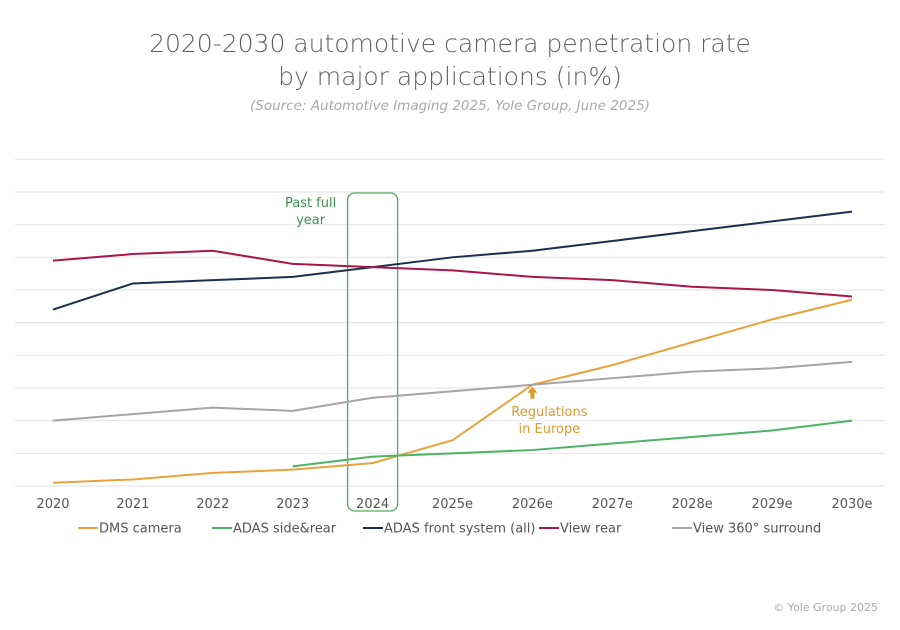 The width and height of the screenshot is (900, 630). Describe the element at coordinates (550, 429) in the screenshot. I see `annotation-regulations-line2: in Europe` at that location.